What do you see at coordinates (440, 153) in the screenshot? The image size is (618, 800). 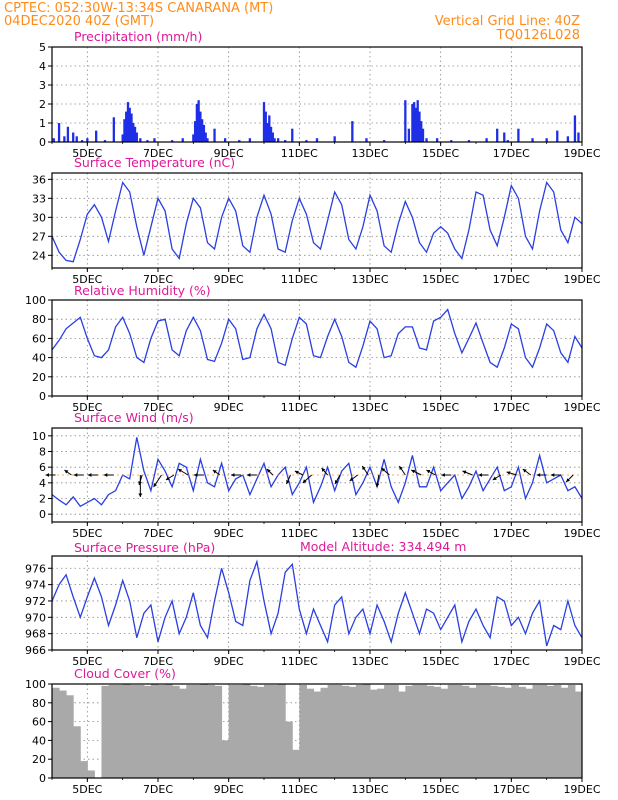 I see `precipitation-xtick-label: 15DEC` at bounding box center [440, 153].